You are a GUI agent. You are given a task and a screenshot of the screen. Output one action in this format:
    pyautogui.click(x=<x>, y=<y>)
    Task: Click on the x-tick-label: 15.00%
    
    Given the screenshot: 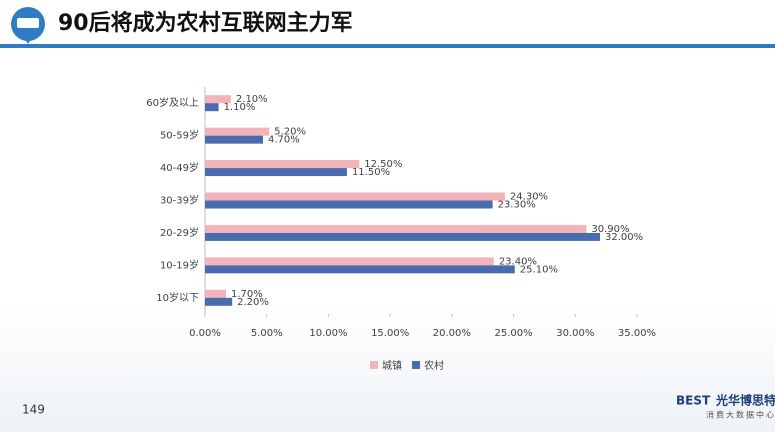 What is the action you would take?
    pyautogui.click(x=390, y=333)
    